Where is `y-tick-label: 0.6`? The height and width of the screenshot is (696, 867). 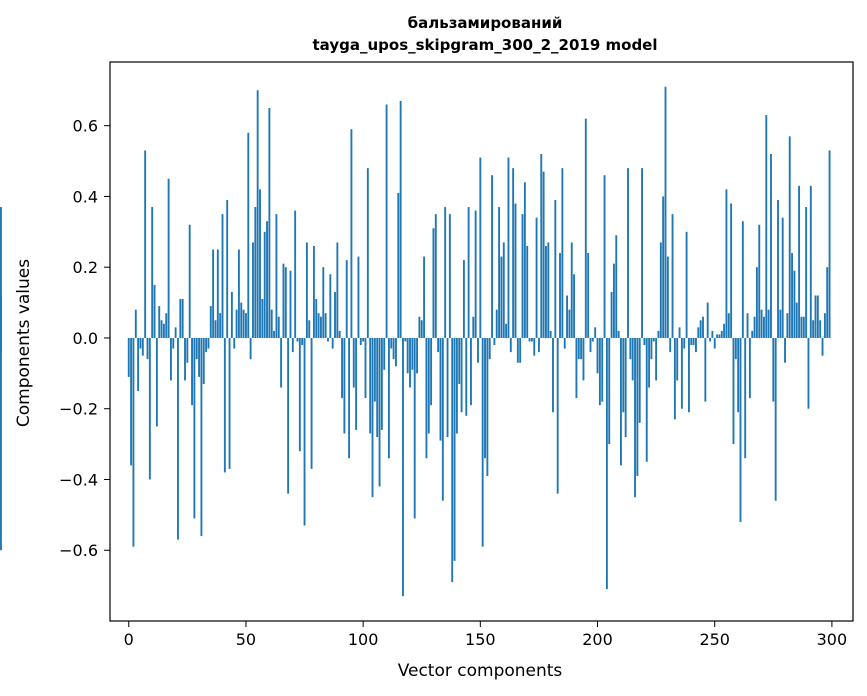
y-tick-label: 0.6 is located at coordinates (85, 126).